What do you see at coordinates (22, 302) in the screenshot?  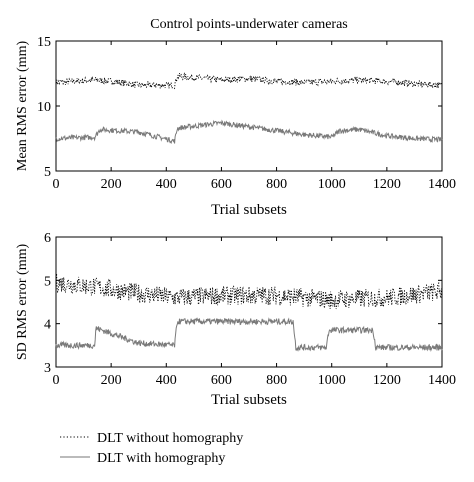 I see `y-axis-label: SD RMS error (mm)` at bounding box center [22, 302].